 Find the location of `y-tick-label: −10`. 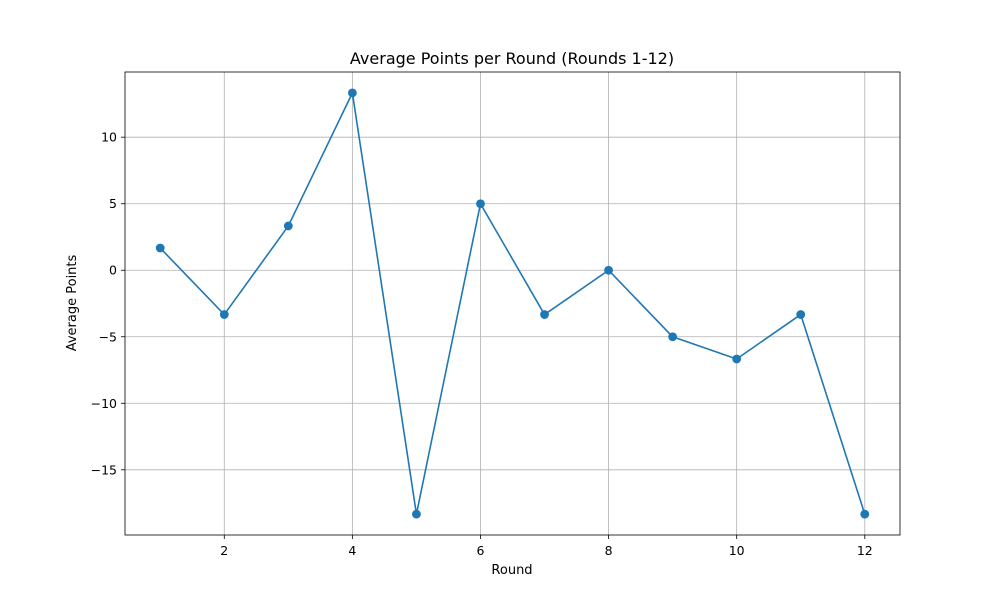

y-tick-label: −10 is located at coordinates (104, 403).